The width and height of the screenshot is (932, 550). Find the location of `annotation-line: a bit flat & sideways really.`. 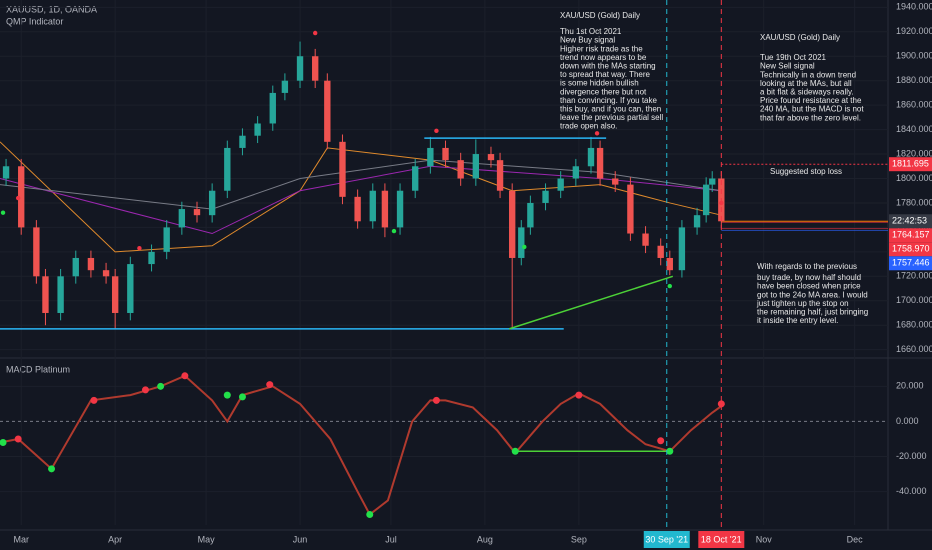

annotation-line: a bit flat & sideways really. is located at coordinates (807, 92).